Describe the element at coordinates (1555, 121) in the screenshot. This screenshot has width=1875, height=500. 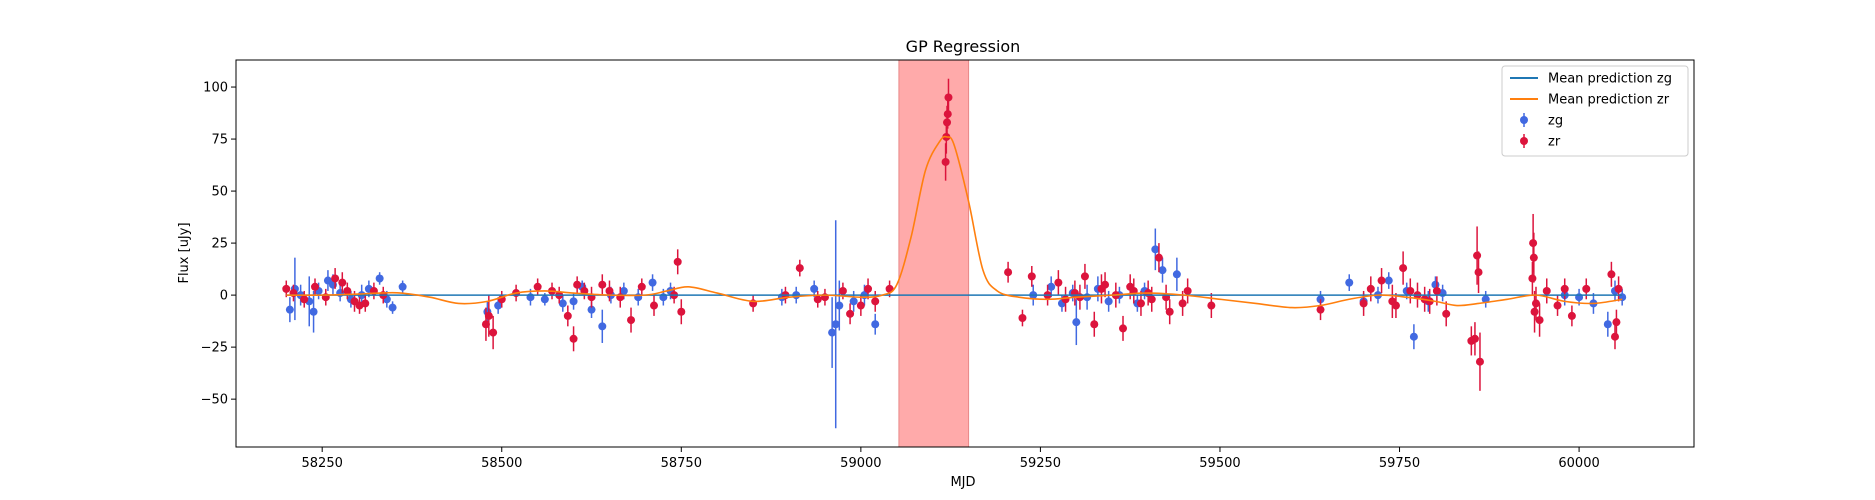
I see `legend-entry-label: zg` at that location.